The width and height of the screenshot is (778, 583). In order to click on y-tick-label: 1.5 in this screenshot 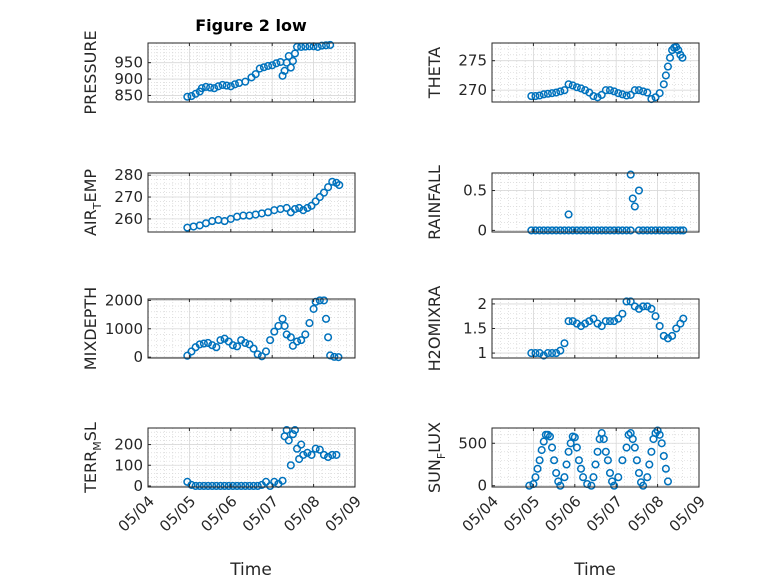, I will do `click(475, 329)`.